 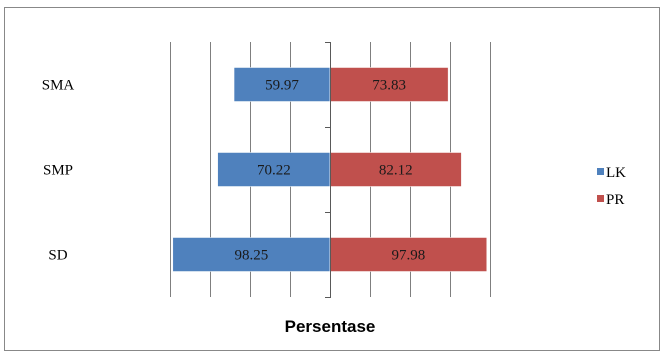 What do you see at coordinates (600, 171) in the screenshot?
I see `legend-swatch-lk` at bounding box center [600, 171].